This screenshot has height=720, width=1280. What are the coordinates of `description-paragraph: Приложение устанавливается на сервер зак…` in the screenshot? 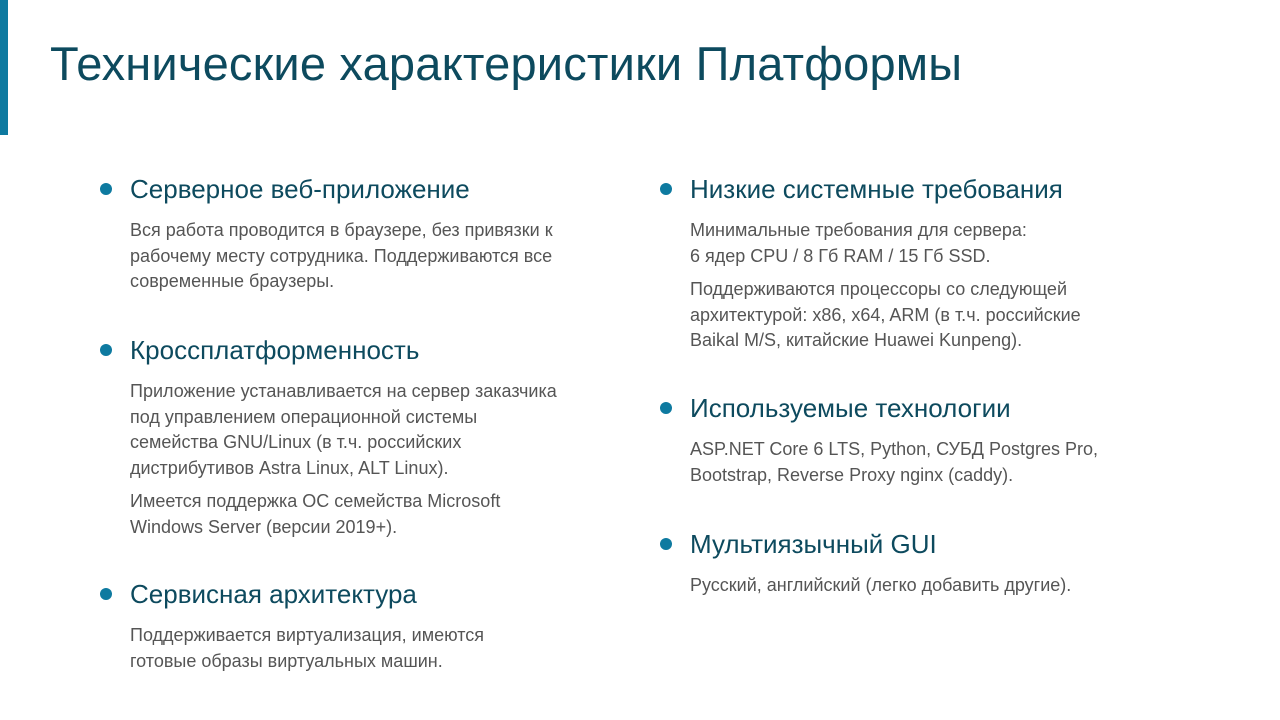 It's located at (390, 430).